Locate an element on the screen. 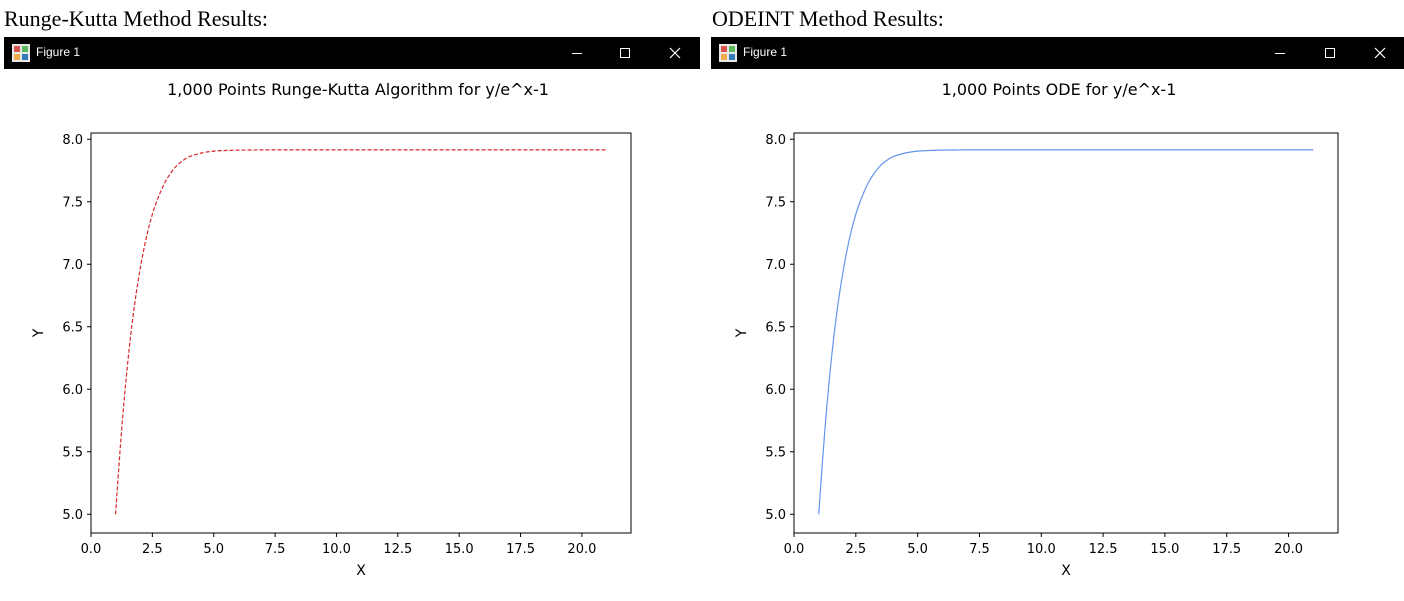 This screenshot has width=1404, height=601. chart-title: 1,000 Points ODE for y/e^x-1 is located at coordinates (1059, 89).